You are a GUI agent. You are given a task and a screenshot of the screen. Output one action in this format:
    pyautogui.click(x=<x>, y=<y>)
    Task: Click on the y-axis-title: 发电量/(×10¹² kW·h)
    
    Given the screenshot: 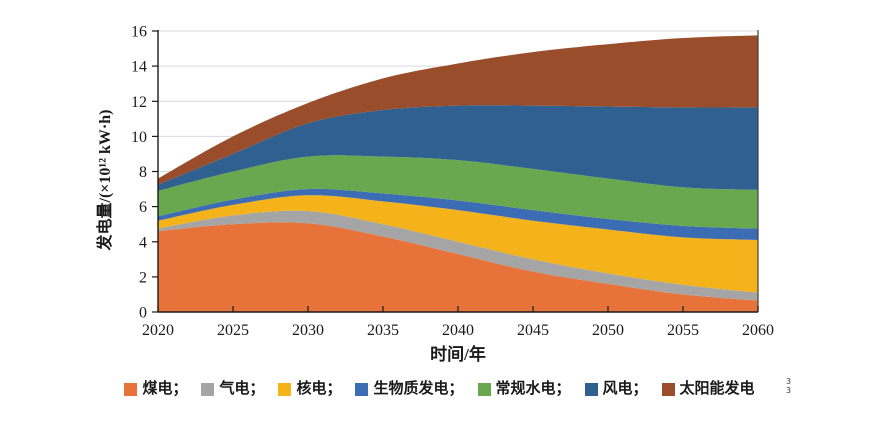 What is the action you would take?
    pyautogui.click(x=104, y=181)
    